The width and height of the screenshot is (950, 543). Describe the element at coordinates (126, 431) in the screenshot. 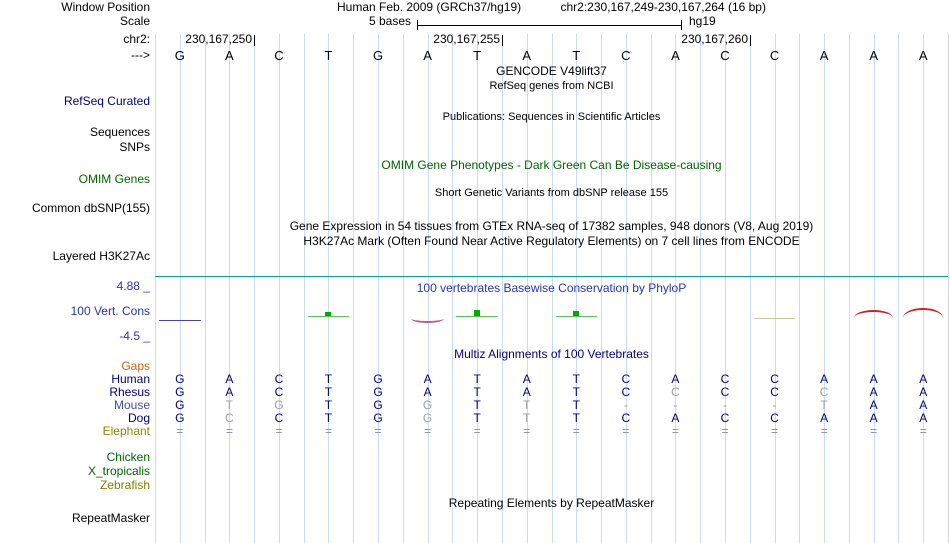

I see `species-label-elephant: Elephant` at that location.